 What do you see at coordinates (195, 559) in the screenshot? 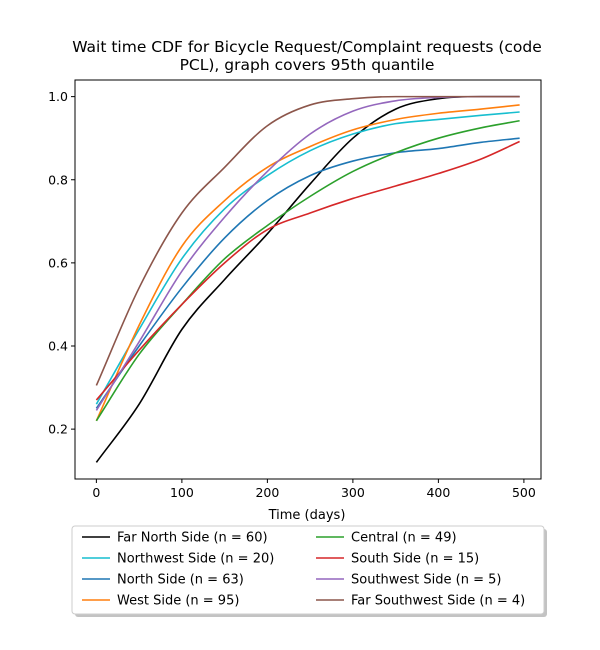
I see `legend-label-2: Northwest Side (n = 20)` at bounding box center [195, 559].